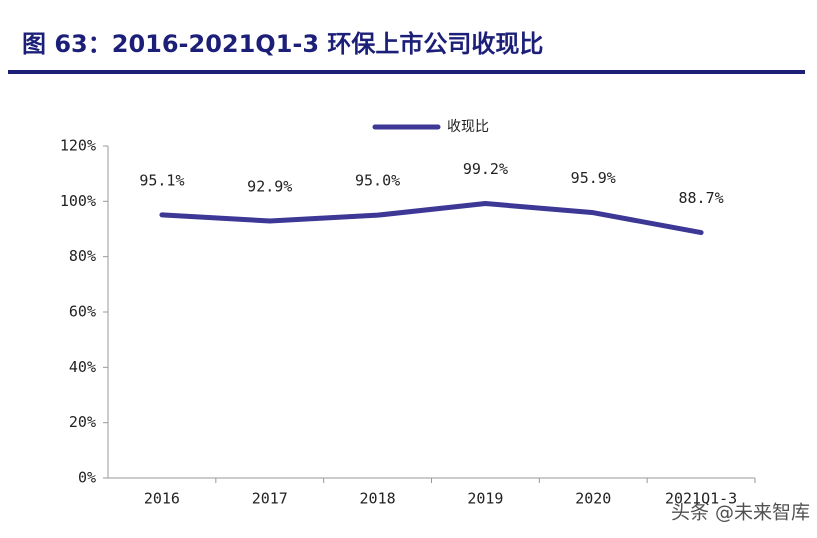  I want to click on data-label: 95.1%, so click(161, 180).